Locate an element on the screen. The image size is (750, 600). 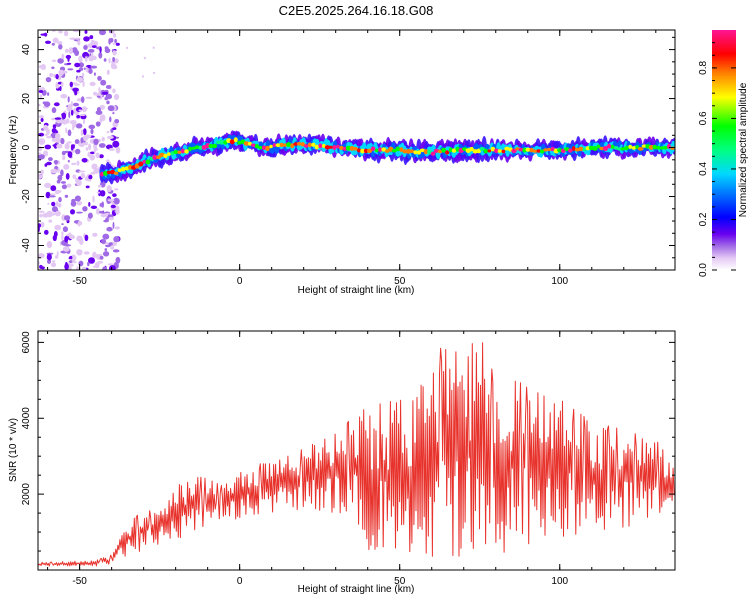
snr-ylabel: SNR (10 * v/v) is located at coordinates (13, 450).